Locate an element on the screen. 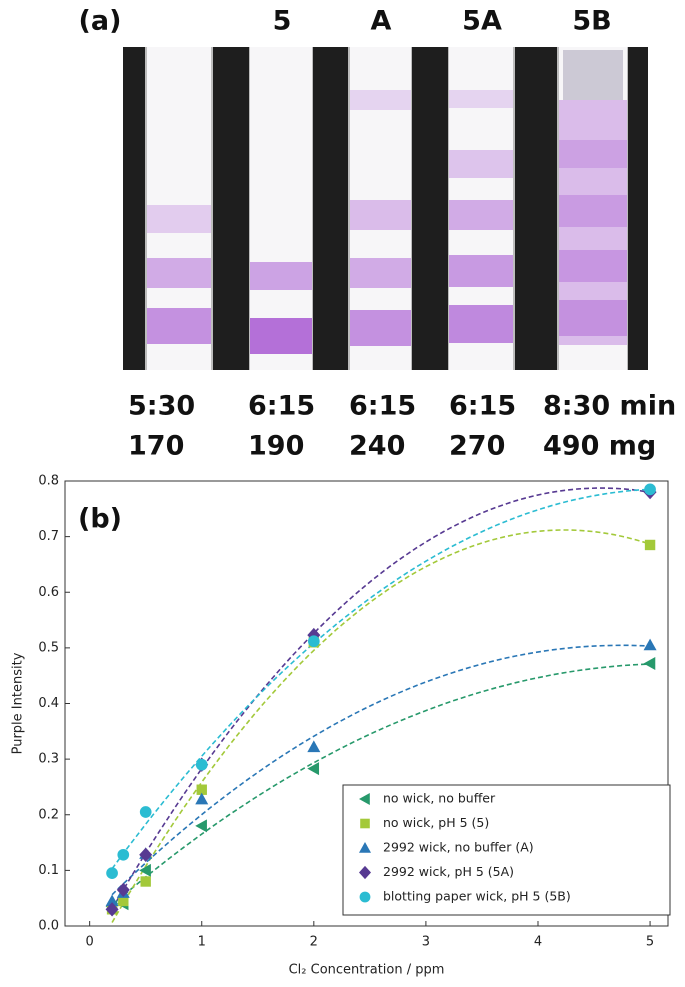 The image size is (685, 987). legend-label: blotting paper wick, pH 5 (5B) is located at coordinates (477, 896).